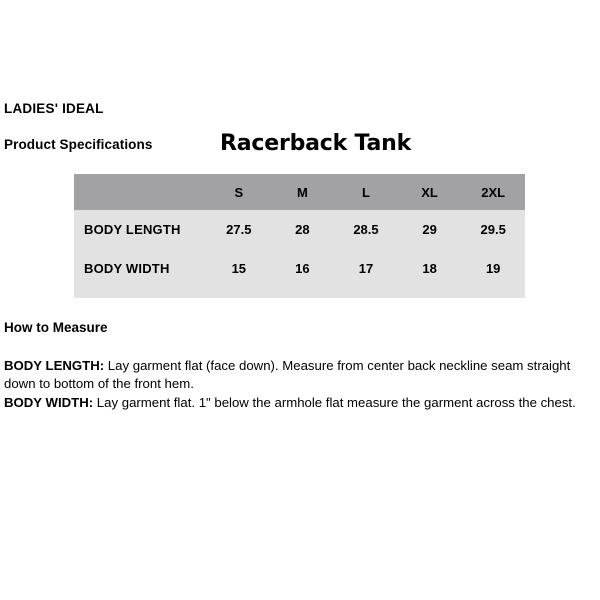 The image size is (600, 600). I want to click on table-row: BODY WIDTH 15 16 17 18 19, so click(299, 268).